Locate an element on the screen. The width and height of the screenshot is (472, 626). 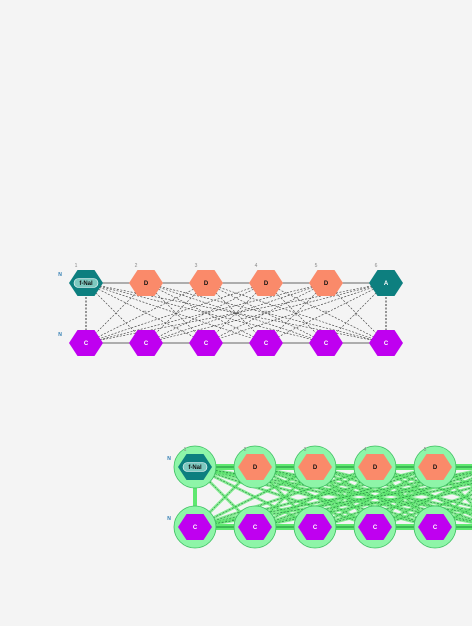
residue-label: A is located at coordinates (386, 284).